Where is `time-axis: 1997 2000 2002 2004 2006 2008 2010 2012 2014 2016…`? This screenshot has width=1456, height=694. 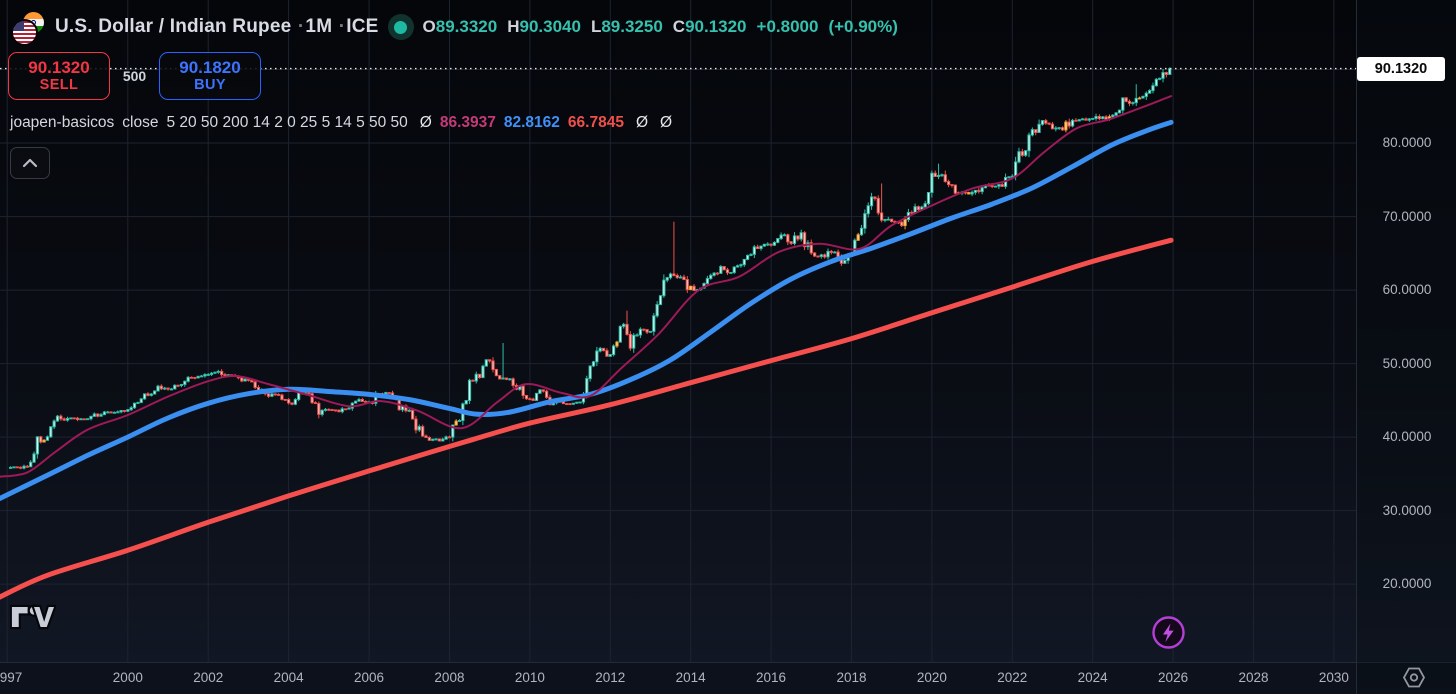
time-axis: 1997 2000 2002 2004 2006 2008 2010 2012 2014 2016… is located at coordinates (728, 678).